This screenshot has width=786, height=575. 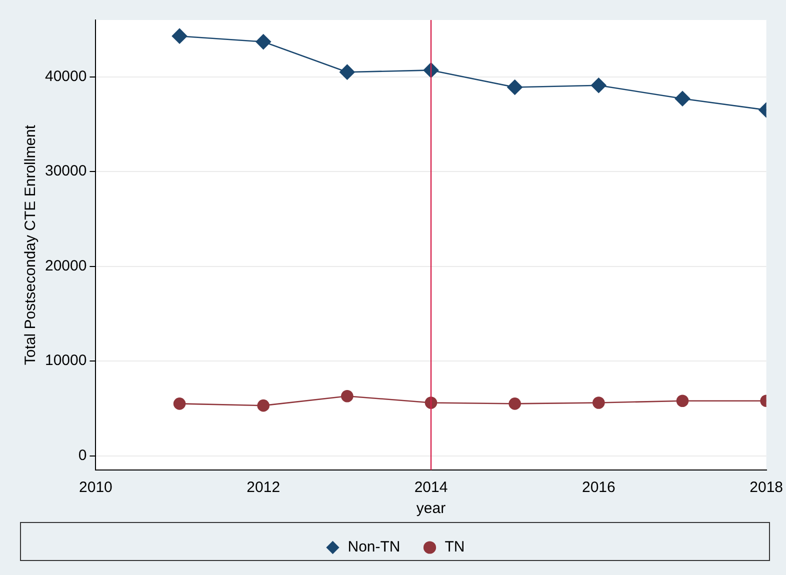 I want to click on y-tick-label: 30000, so click(x=65, y=171).